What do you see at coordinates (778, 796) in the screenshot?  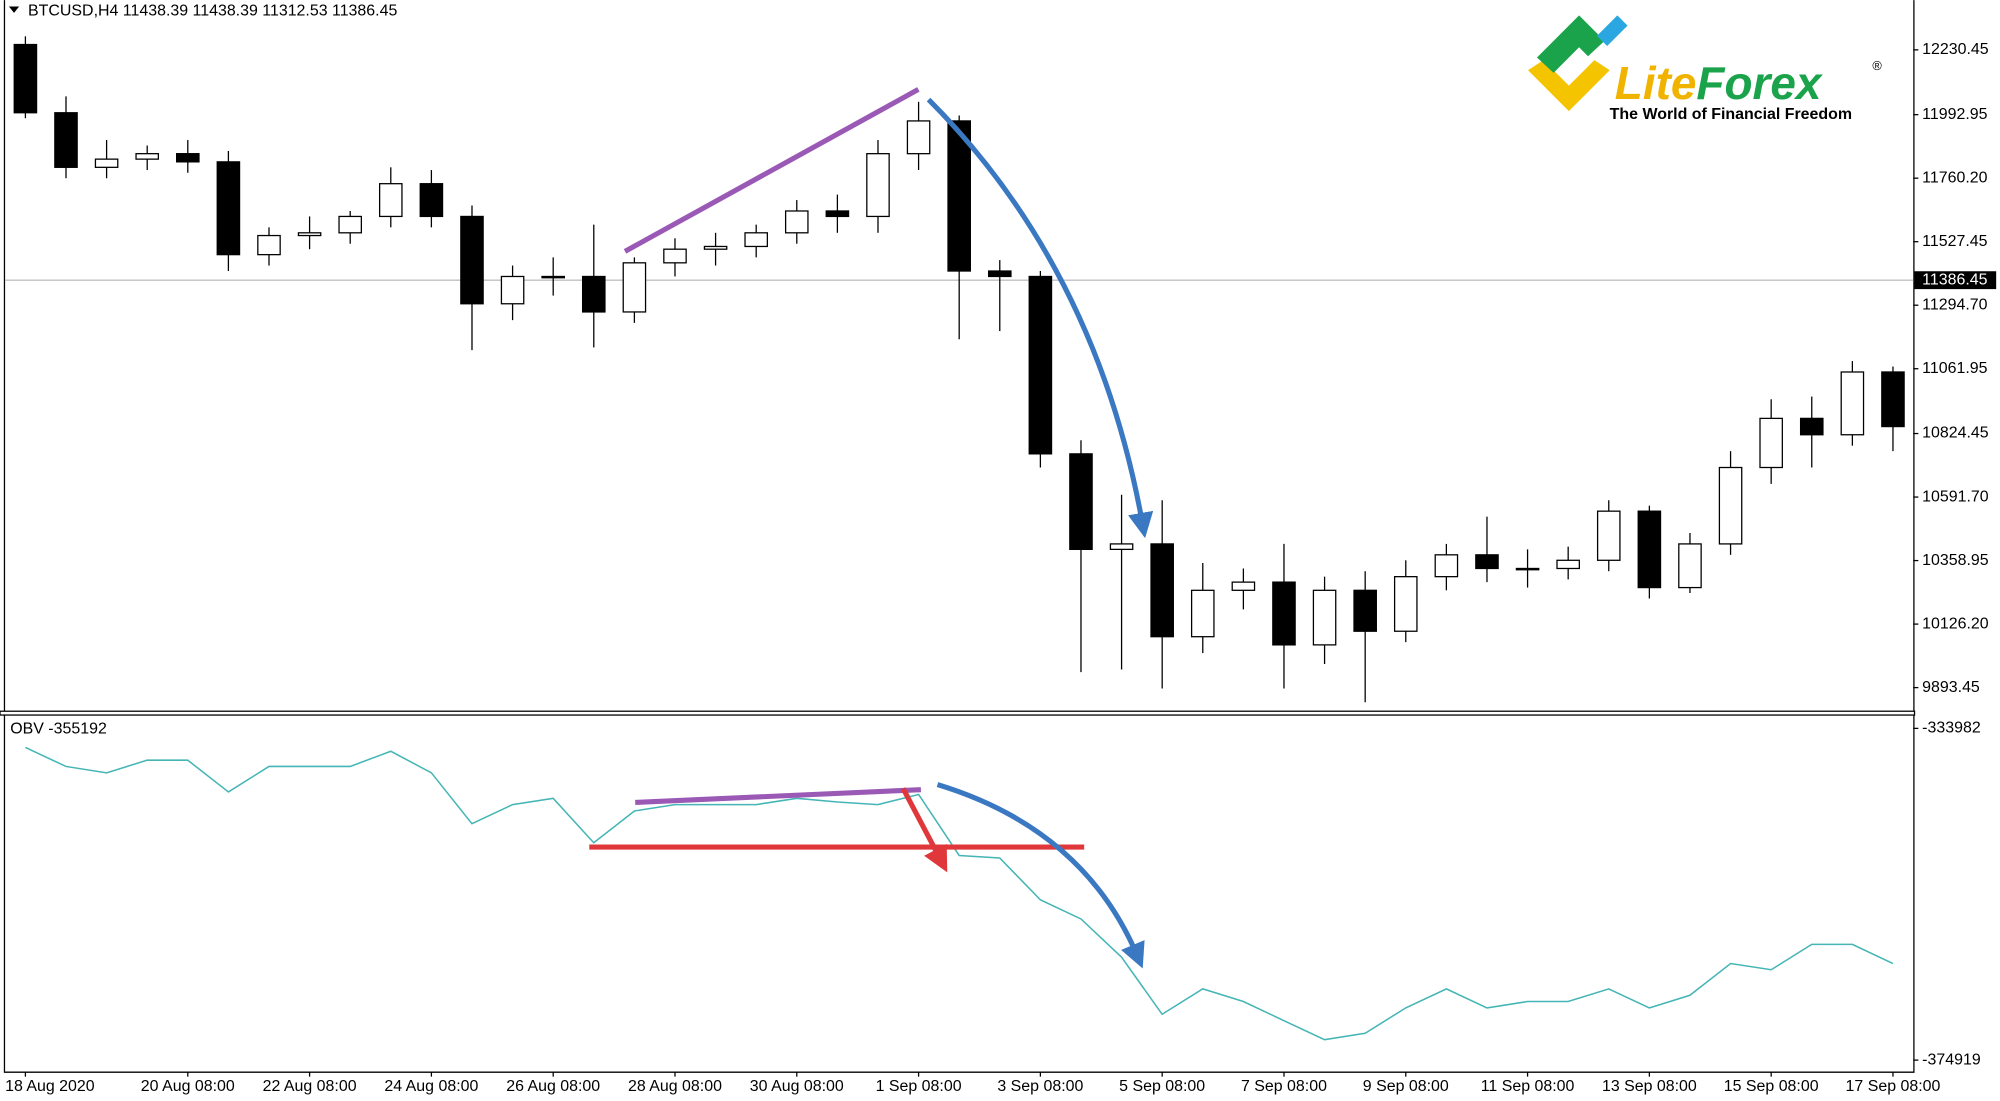 I see `obv-trend-line` at bounding box center [778, 796].